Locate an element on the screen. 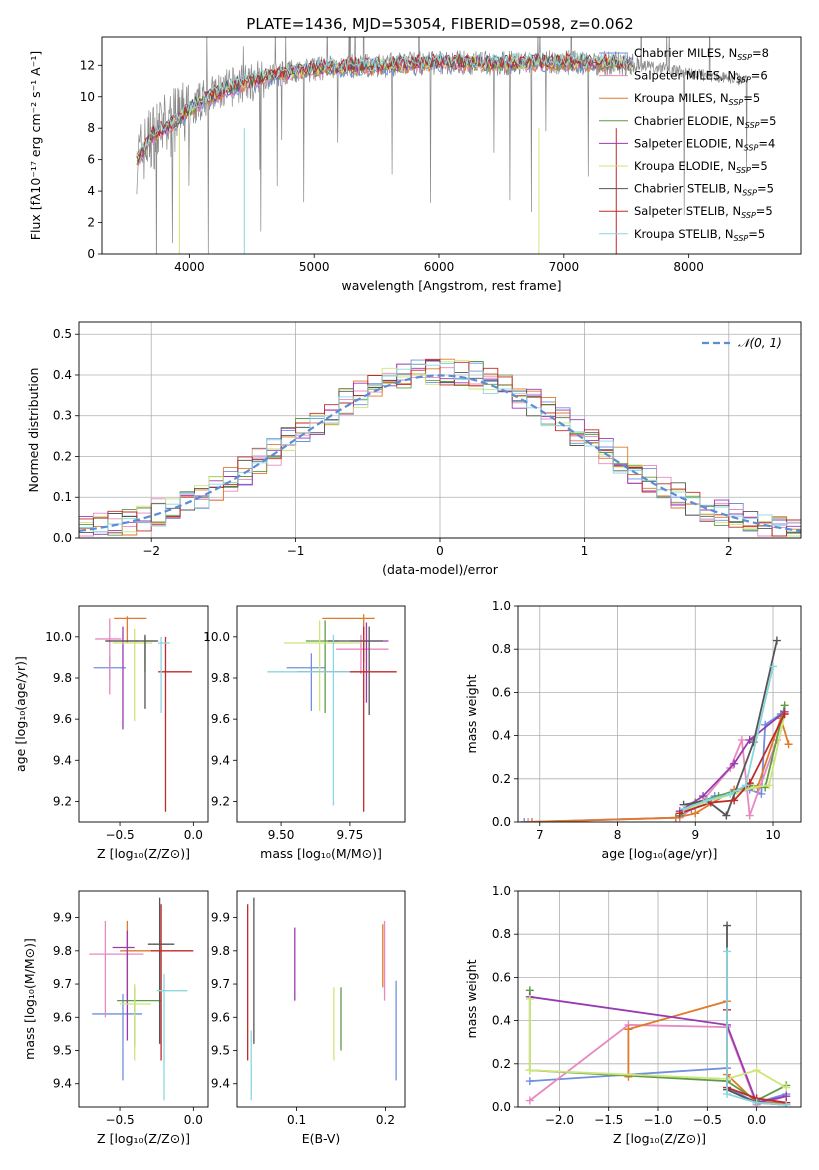 Image resolution: width=819 pixels, height=1170 pixels. x-axis-label: mass [log₁₀(M/M⊙)] is located at coordinates (321, 853).